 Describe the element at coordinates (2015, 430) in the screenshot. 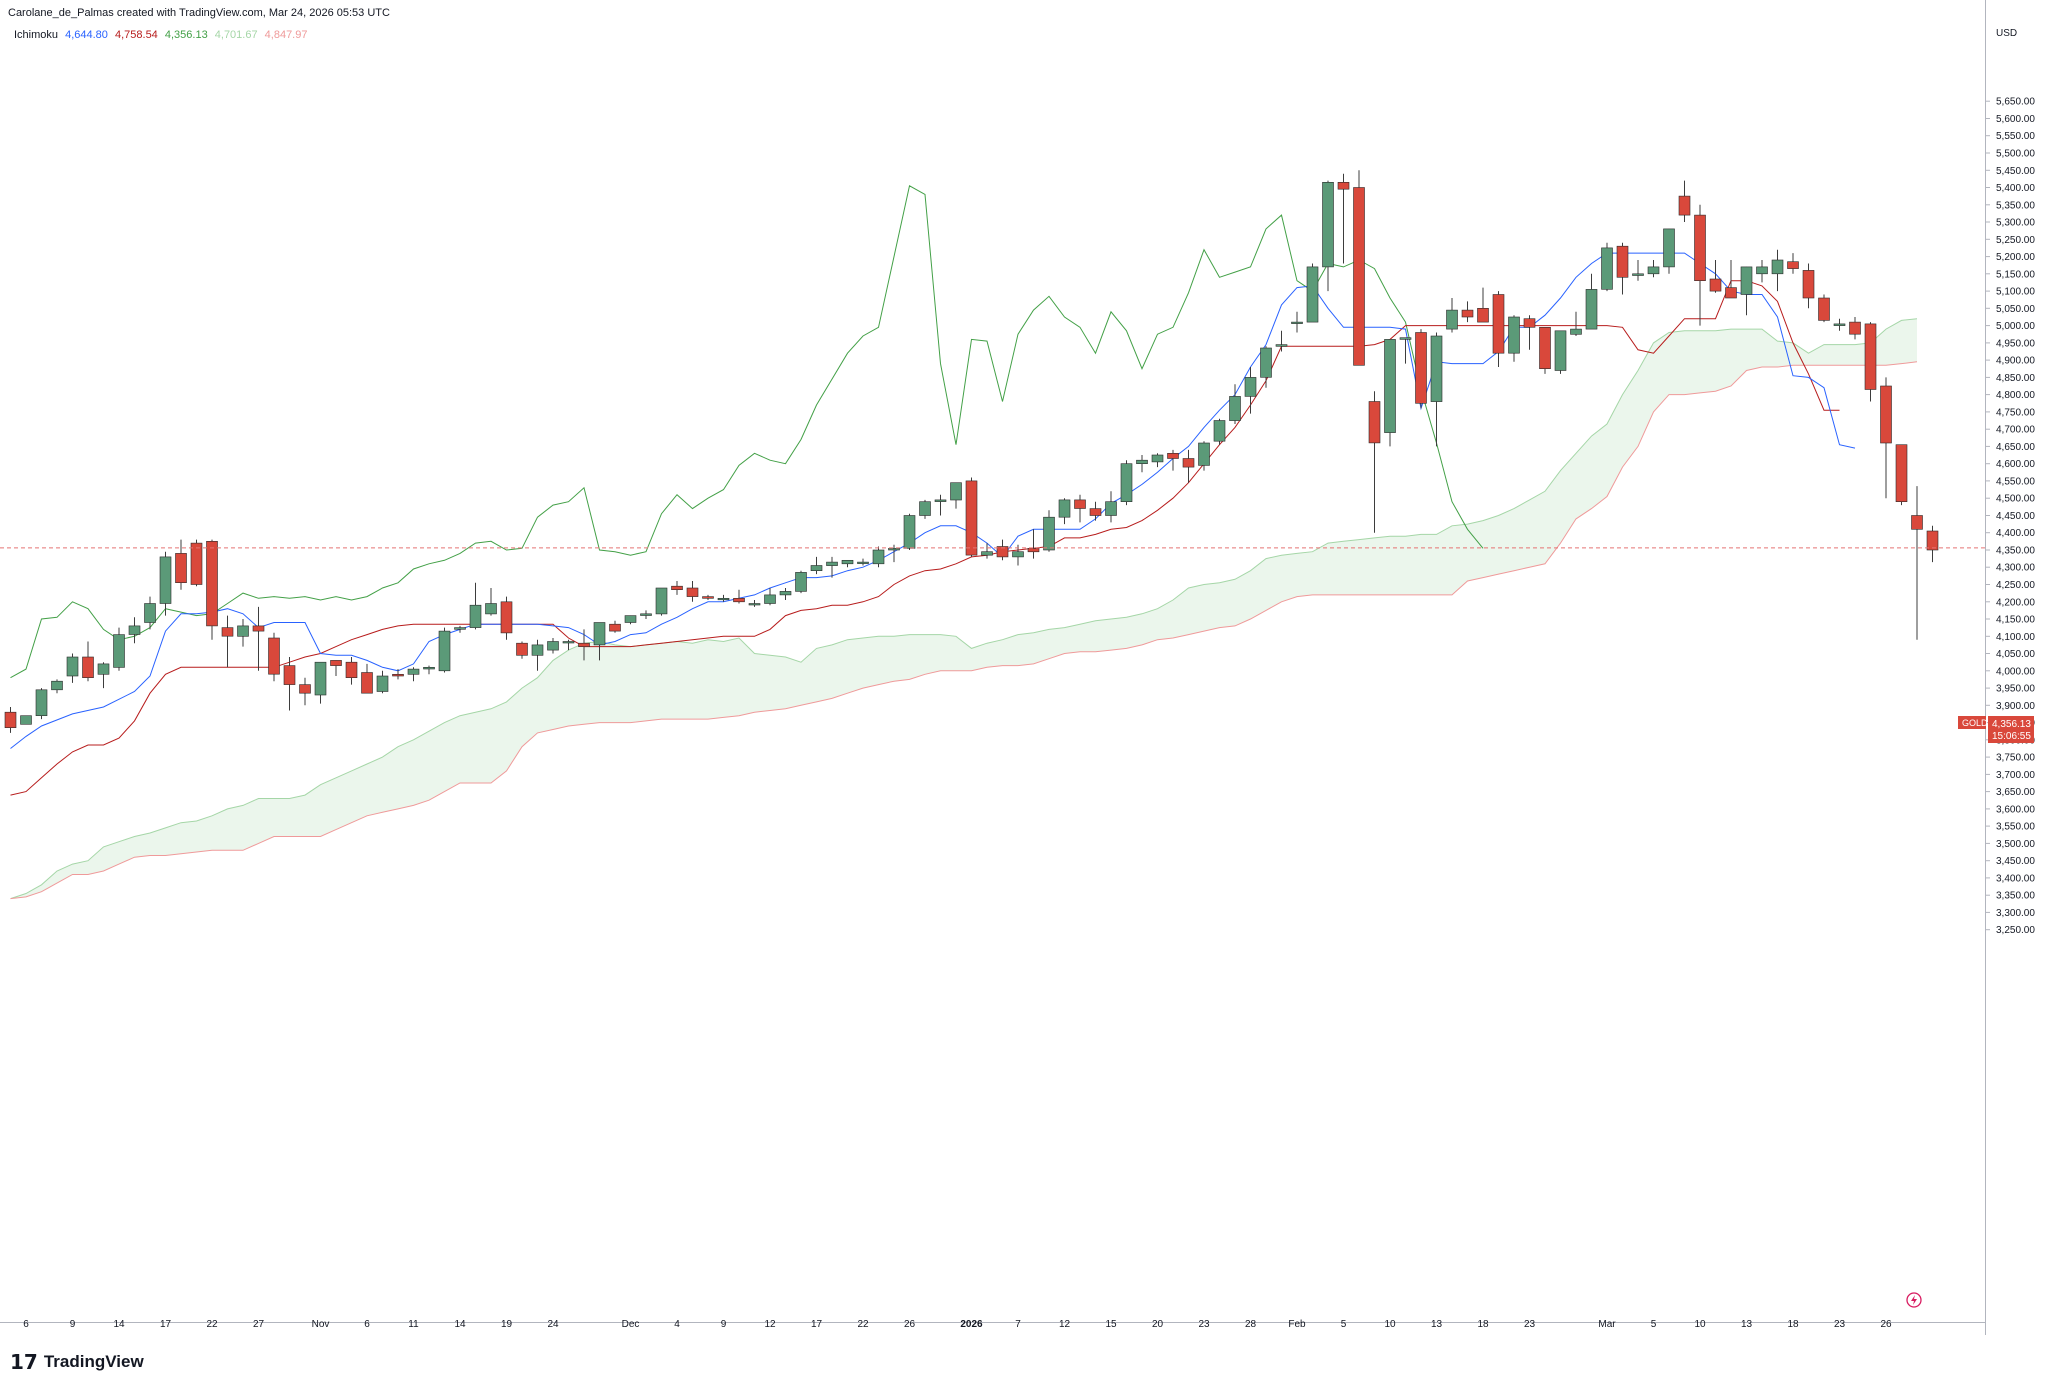

I see `y-tick-label: 4,700.00` at that location.